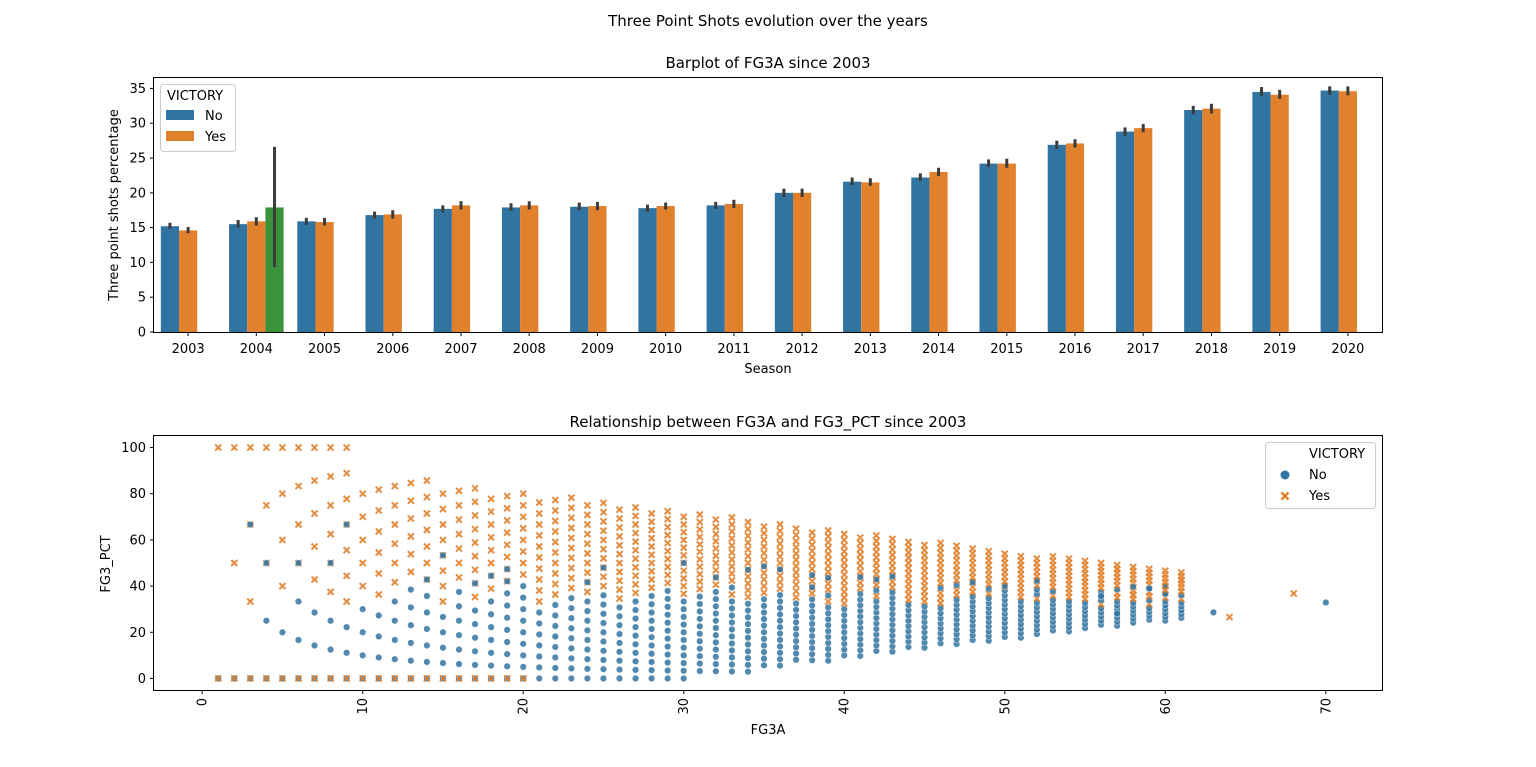 The image size is (1536, 767). What do you see at coordinates (647, 270) in the screenshot?
I see `bar-2010-No` at bounding box center [647, 270].